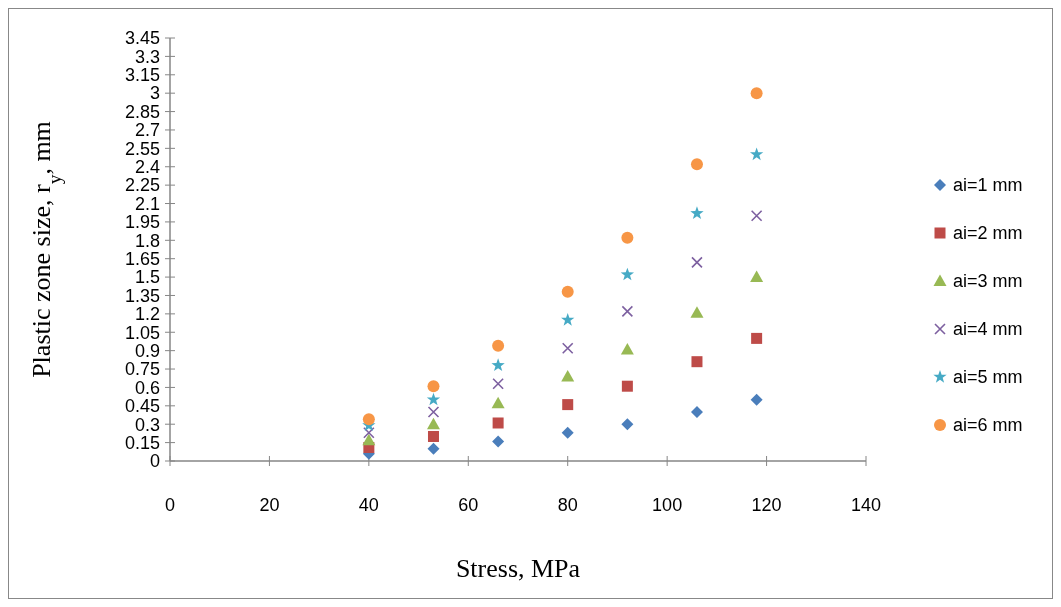 This screenshot has width=1061, height=607. Describe the element at coordinates (147, 277) in the screenshot. I see `y-tick-label: 1.5` at that location.